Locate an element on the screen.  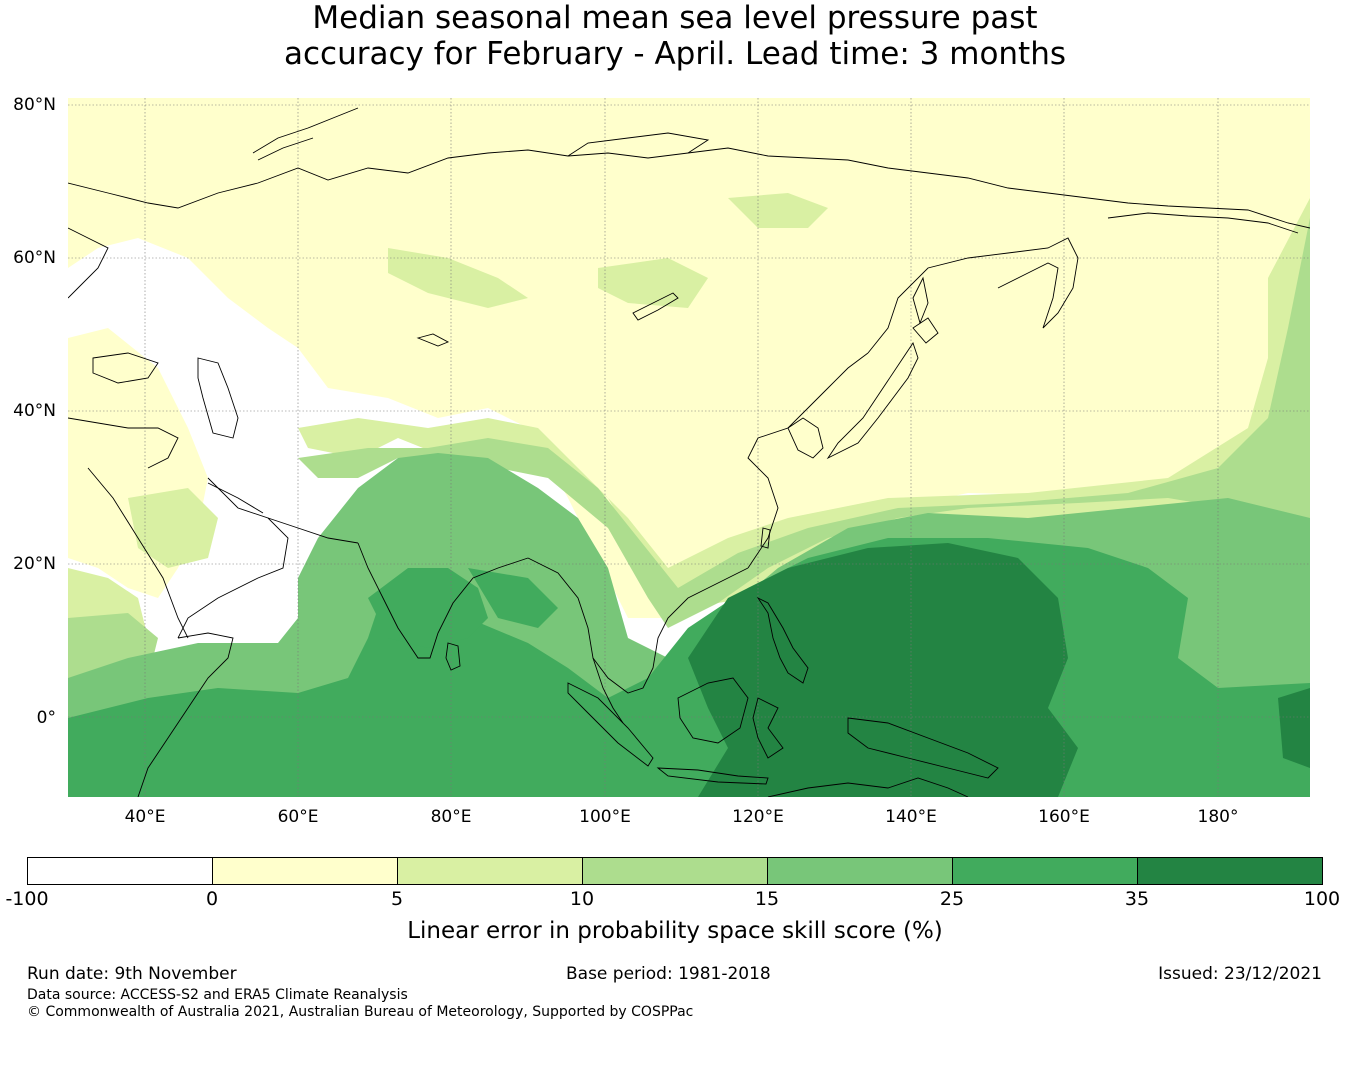
colorbar-tick: -100 is located at coordinates (27, 899).